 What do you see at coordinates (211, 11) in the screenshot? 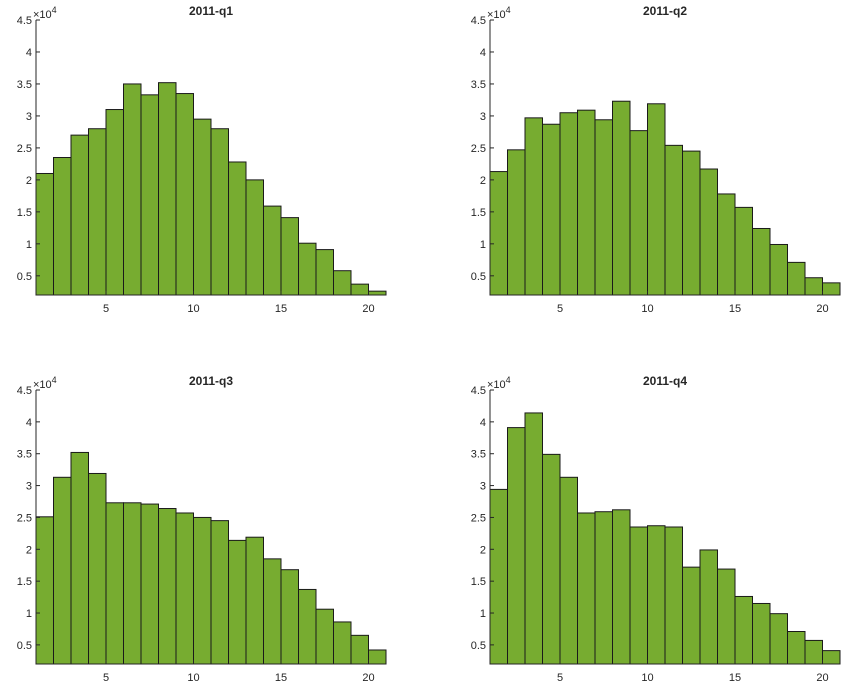
I see `chart-title: 2011-q1` at bounding box center [211, 11].